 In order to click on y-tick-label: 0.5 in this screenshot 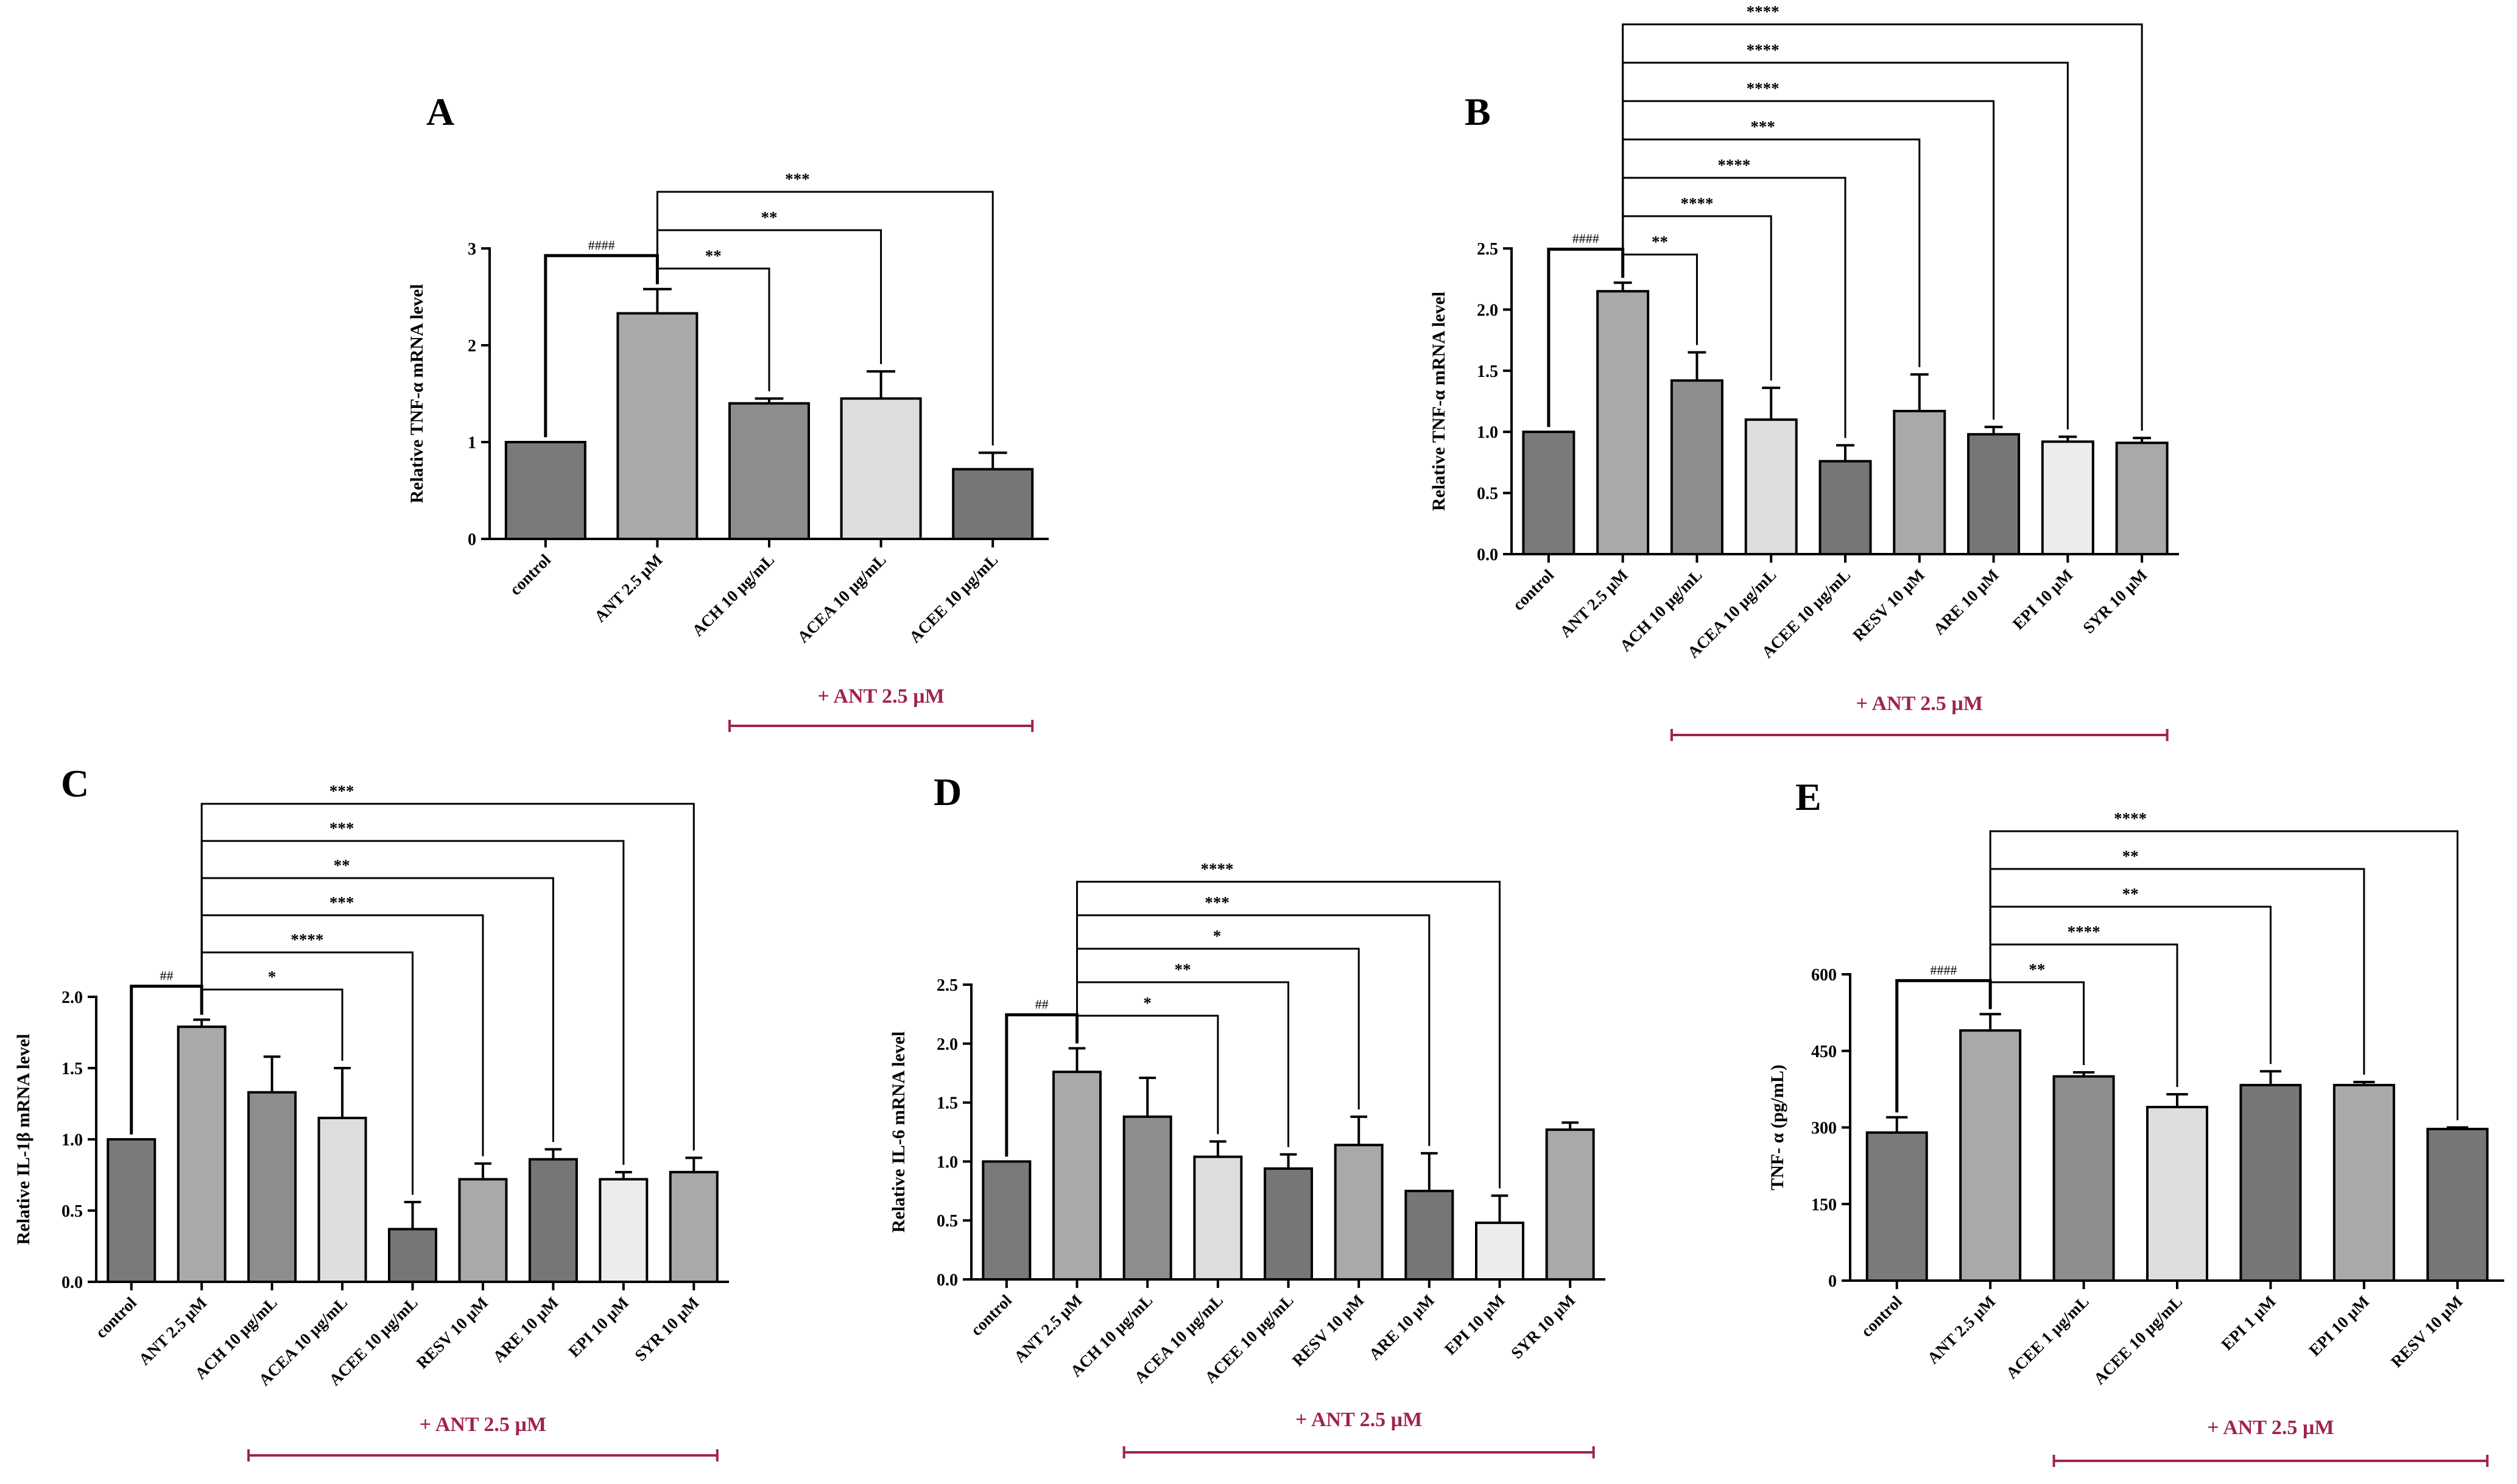, I will do `click(72, 1211)`.